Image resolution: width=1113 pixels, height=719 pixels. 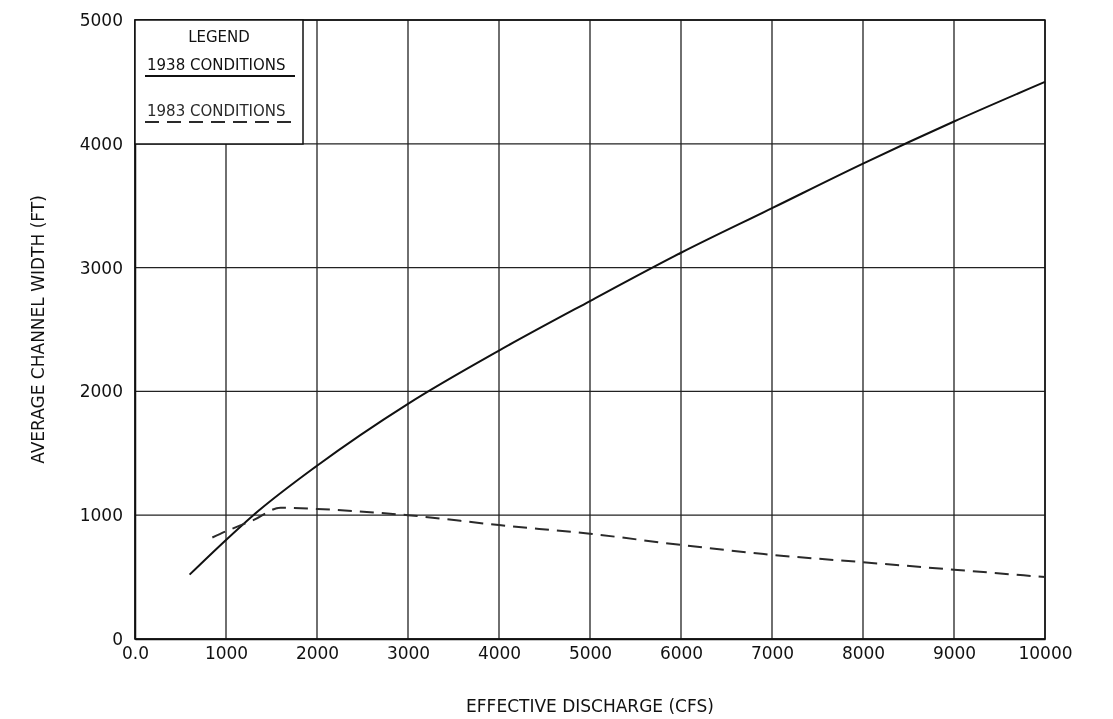 I want to click on x-axis-title: EFFECTIVE DISCHARGE (CFS), so click(x=590, y=706).